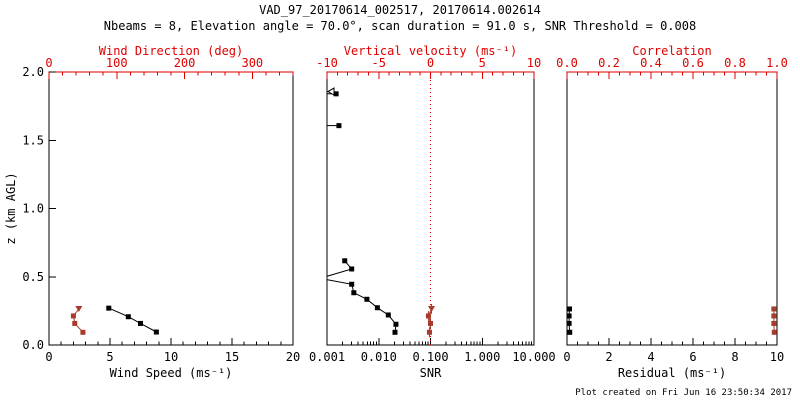 The height and width of the screenshot is (400, 800). Describe the element at coordinates (534, 63) in the screenshot. I see `top-tick-label: 10` at that location.